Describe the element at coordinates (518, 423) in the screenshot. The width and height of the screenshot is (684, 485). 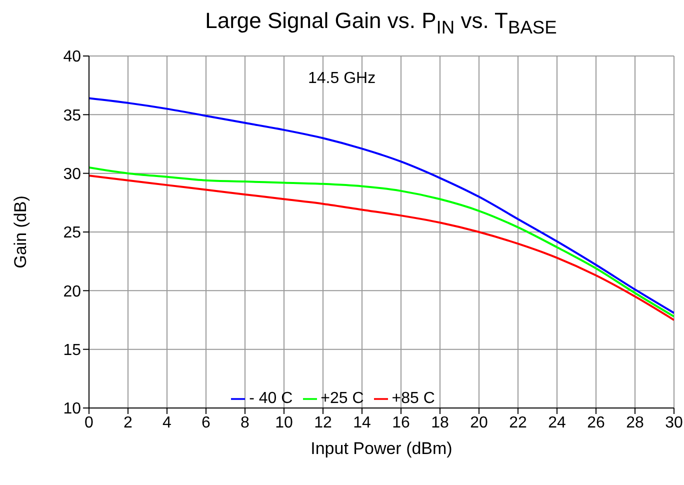
I see `x-tick-label: 22` at that location.